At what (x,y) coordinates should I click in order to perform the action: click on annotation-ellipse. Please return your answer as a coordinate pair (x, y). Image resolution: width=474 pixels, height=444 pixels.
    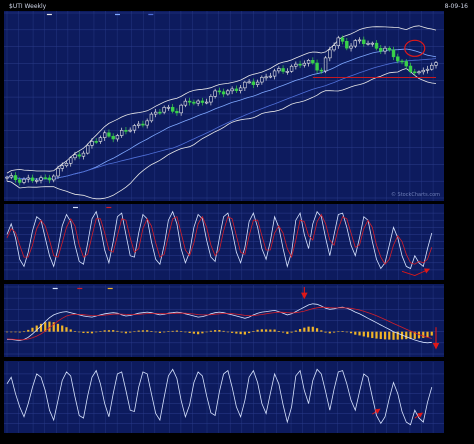
    Looking at the image, I should click on (415, 48).